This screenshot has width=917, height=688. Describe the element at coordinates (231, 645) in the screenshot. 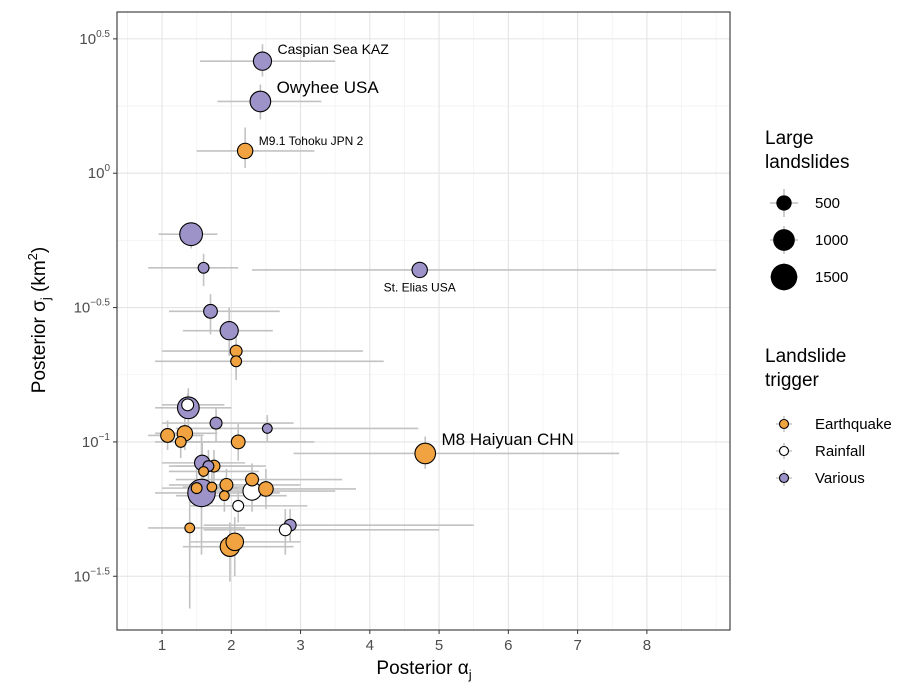

I see `x-tick-label: 2` at that location.